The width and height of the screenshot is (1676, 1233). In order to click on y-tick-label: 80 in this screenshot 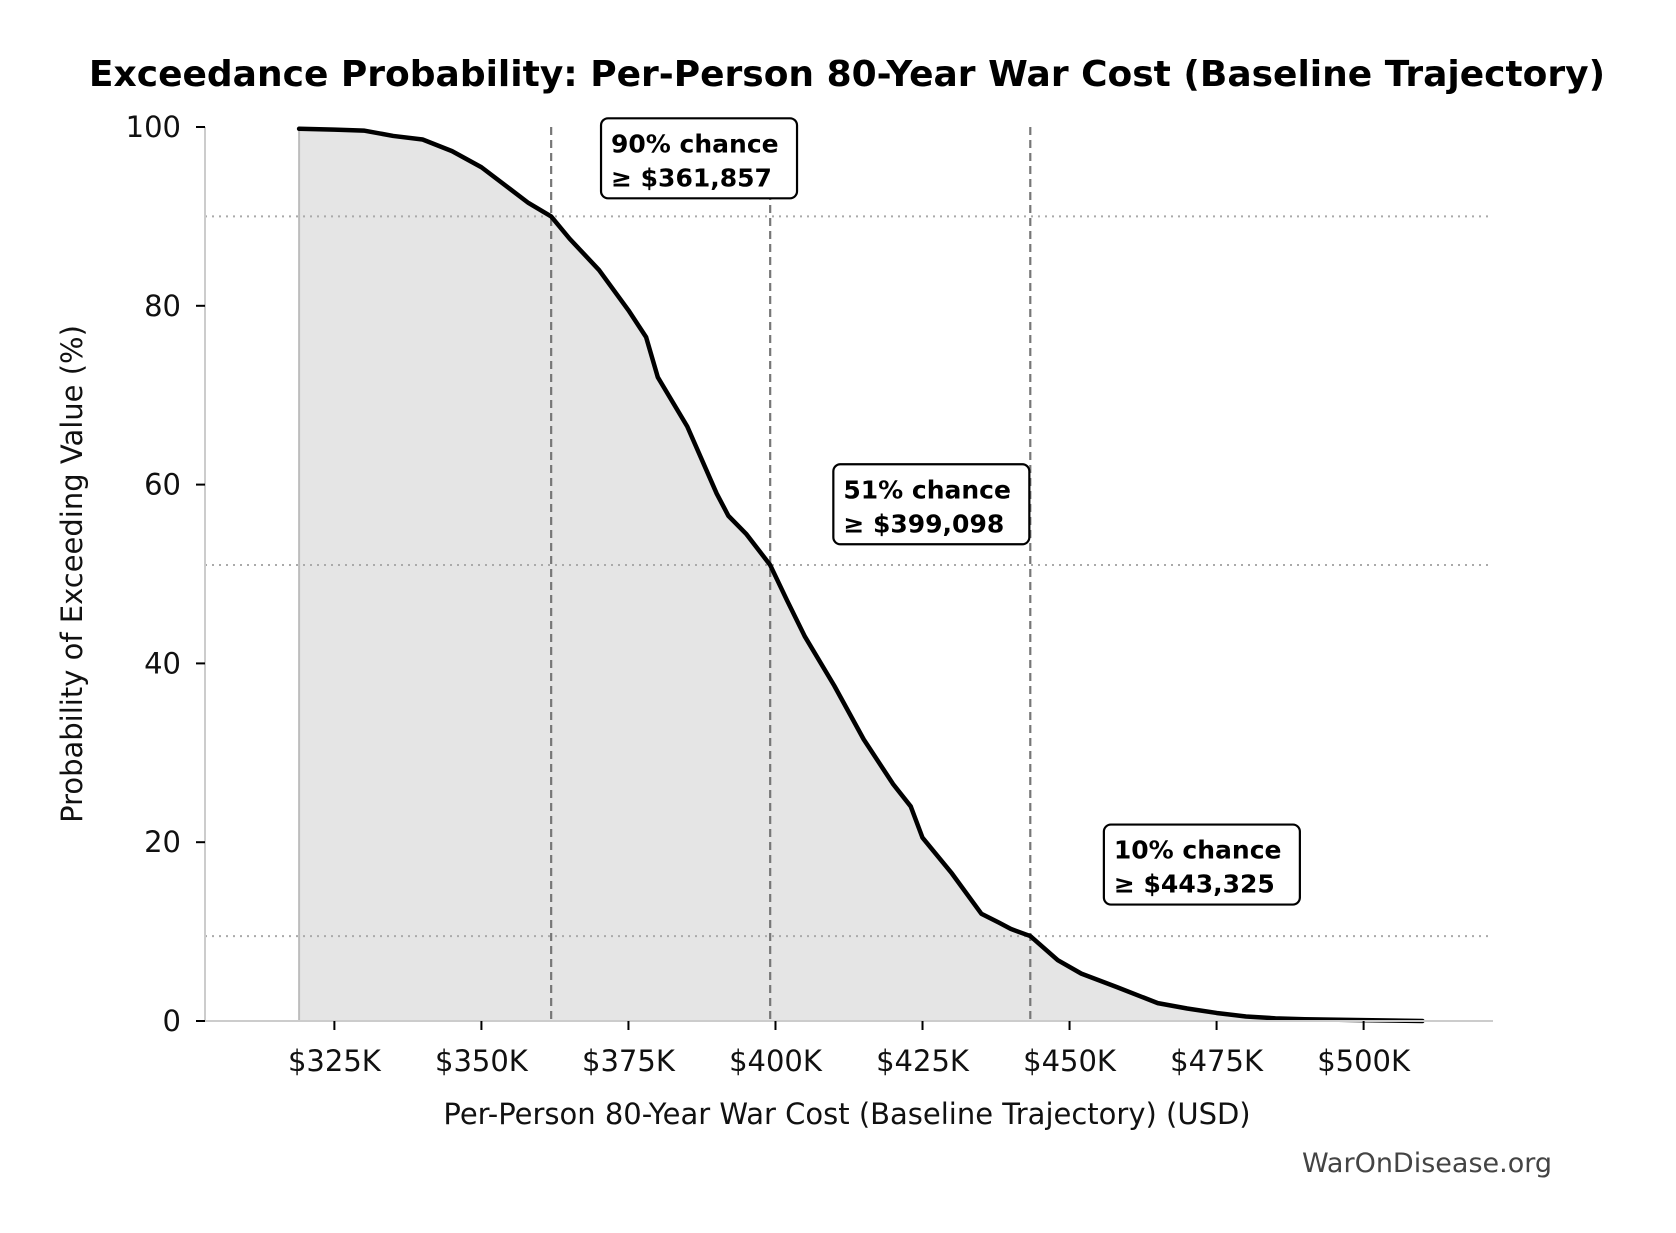, I will do `click(162, 306)`.